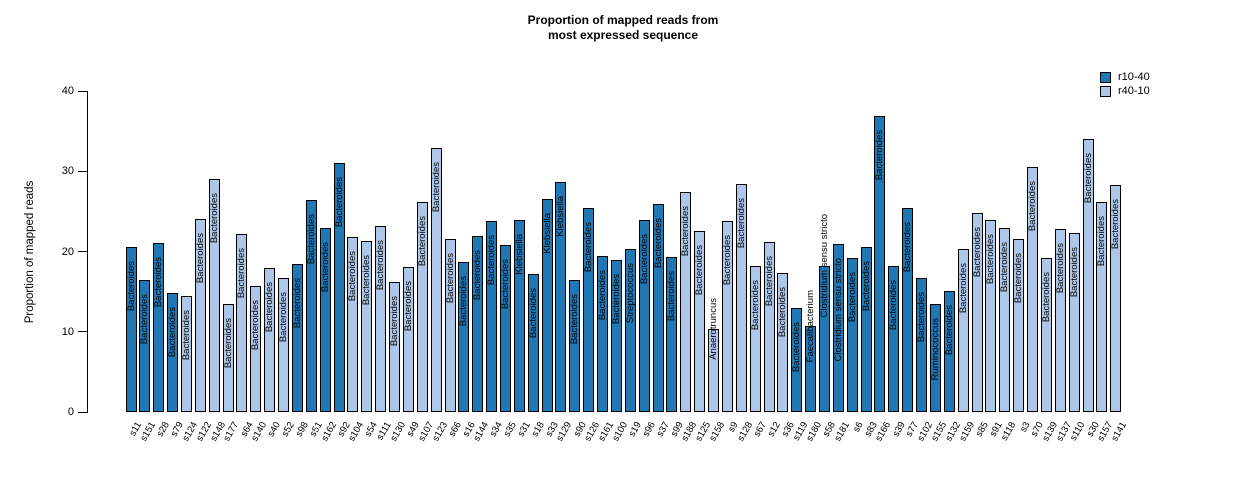 This screenshot has height=500, width=1238. I want to click on bar-s96, so click(644, 316).